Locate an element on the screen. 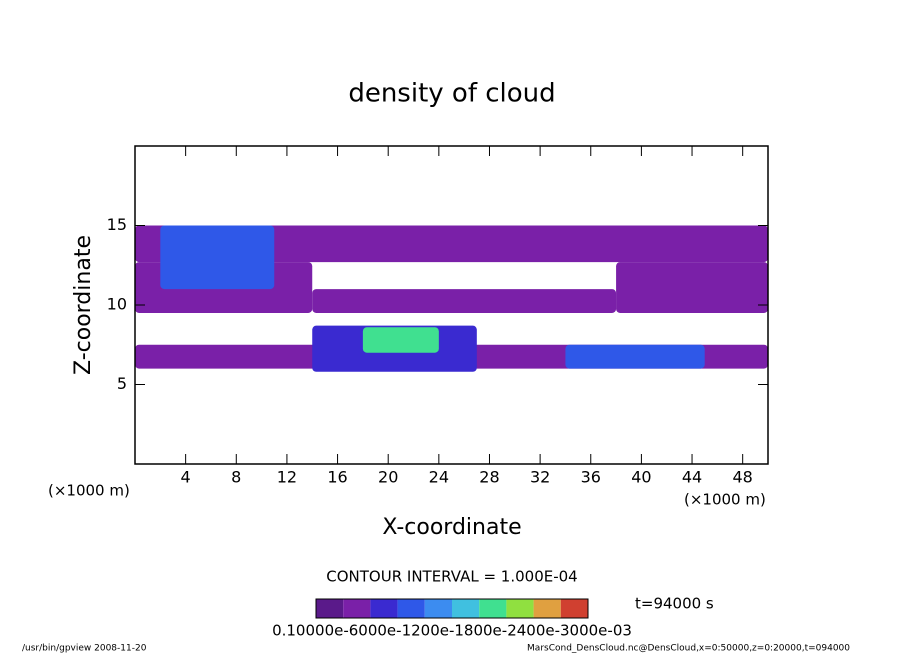  x-tick-label: 48 is located at coordinates (743, 477).